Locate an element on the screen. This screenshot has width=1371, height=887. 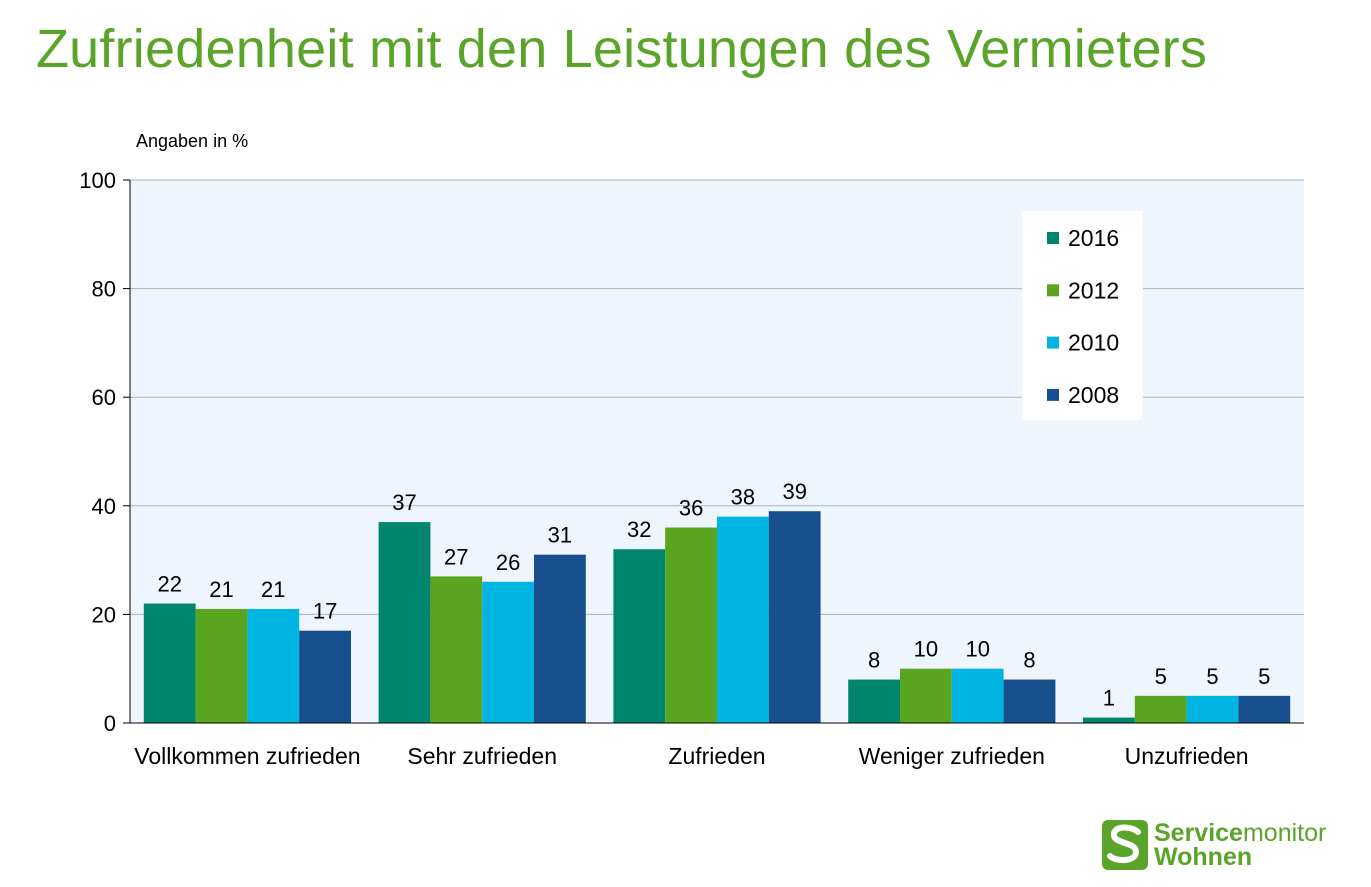
y-tick-label: 40 is located at coordinates (104, 506).